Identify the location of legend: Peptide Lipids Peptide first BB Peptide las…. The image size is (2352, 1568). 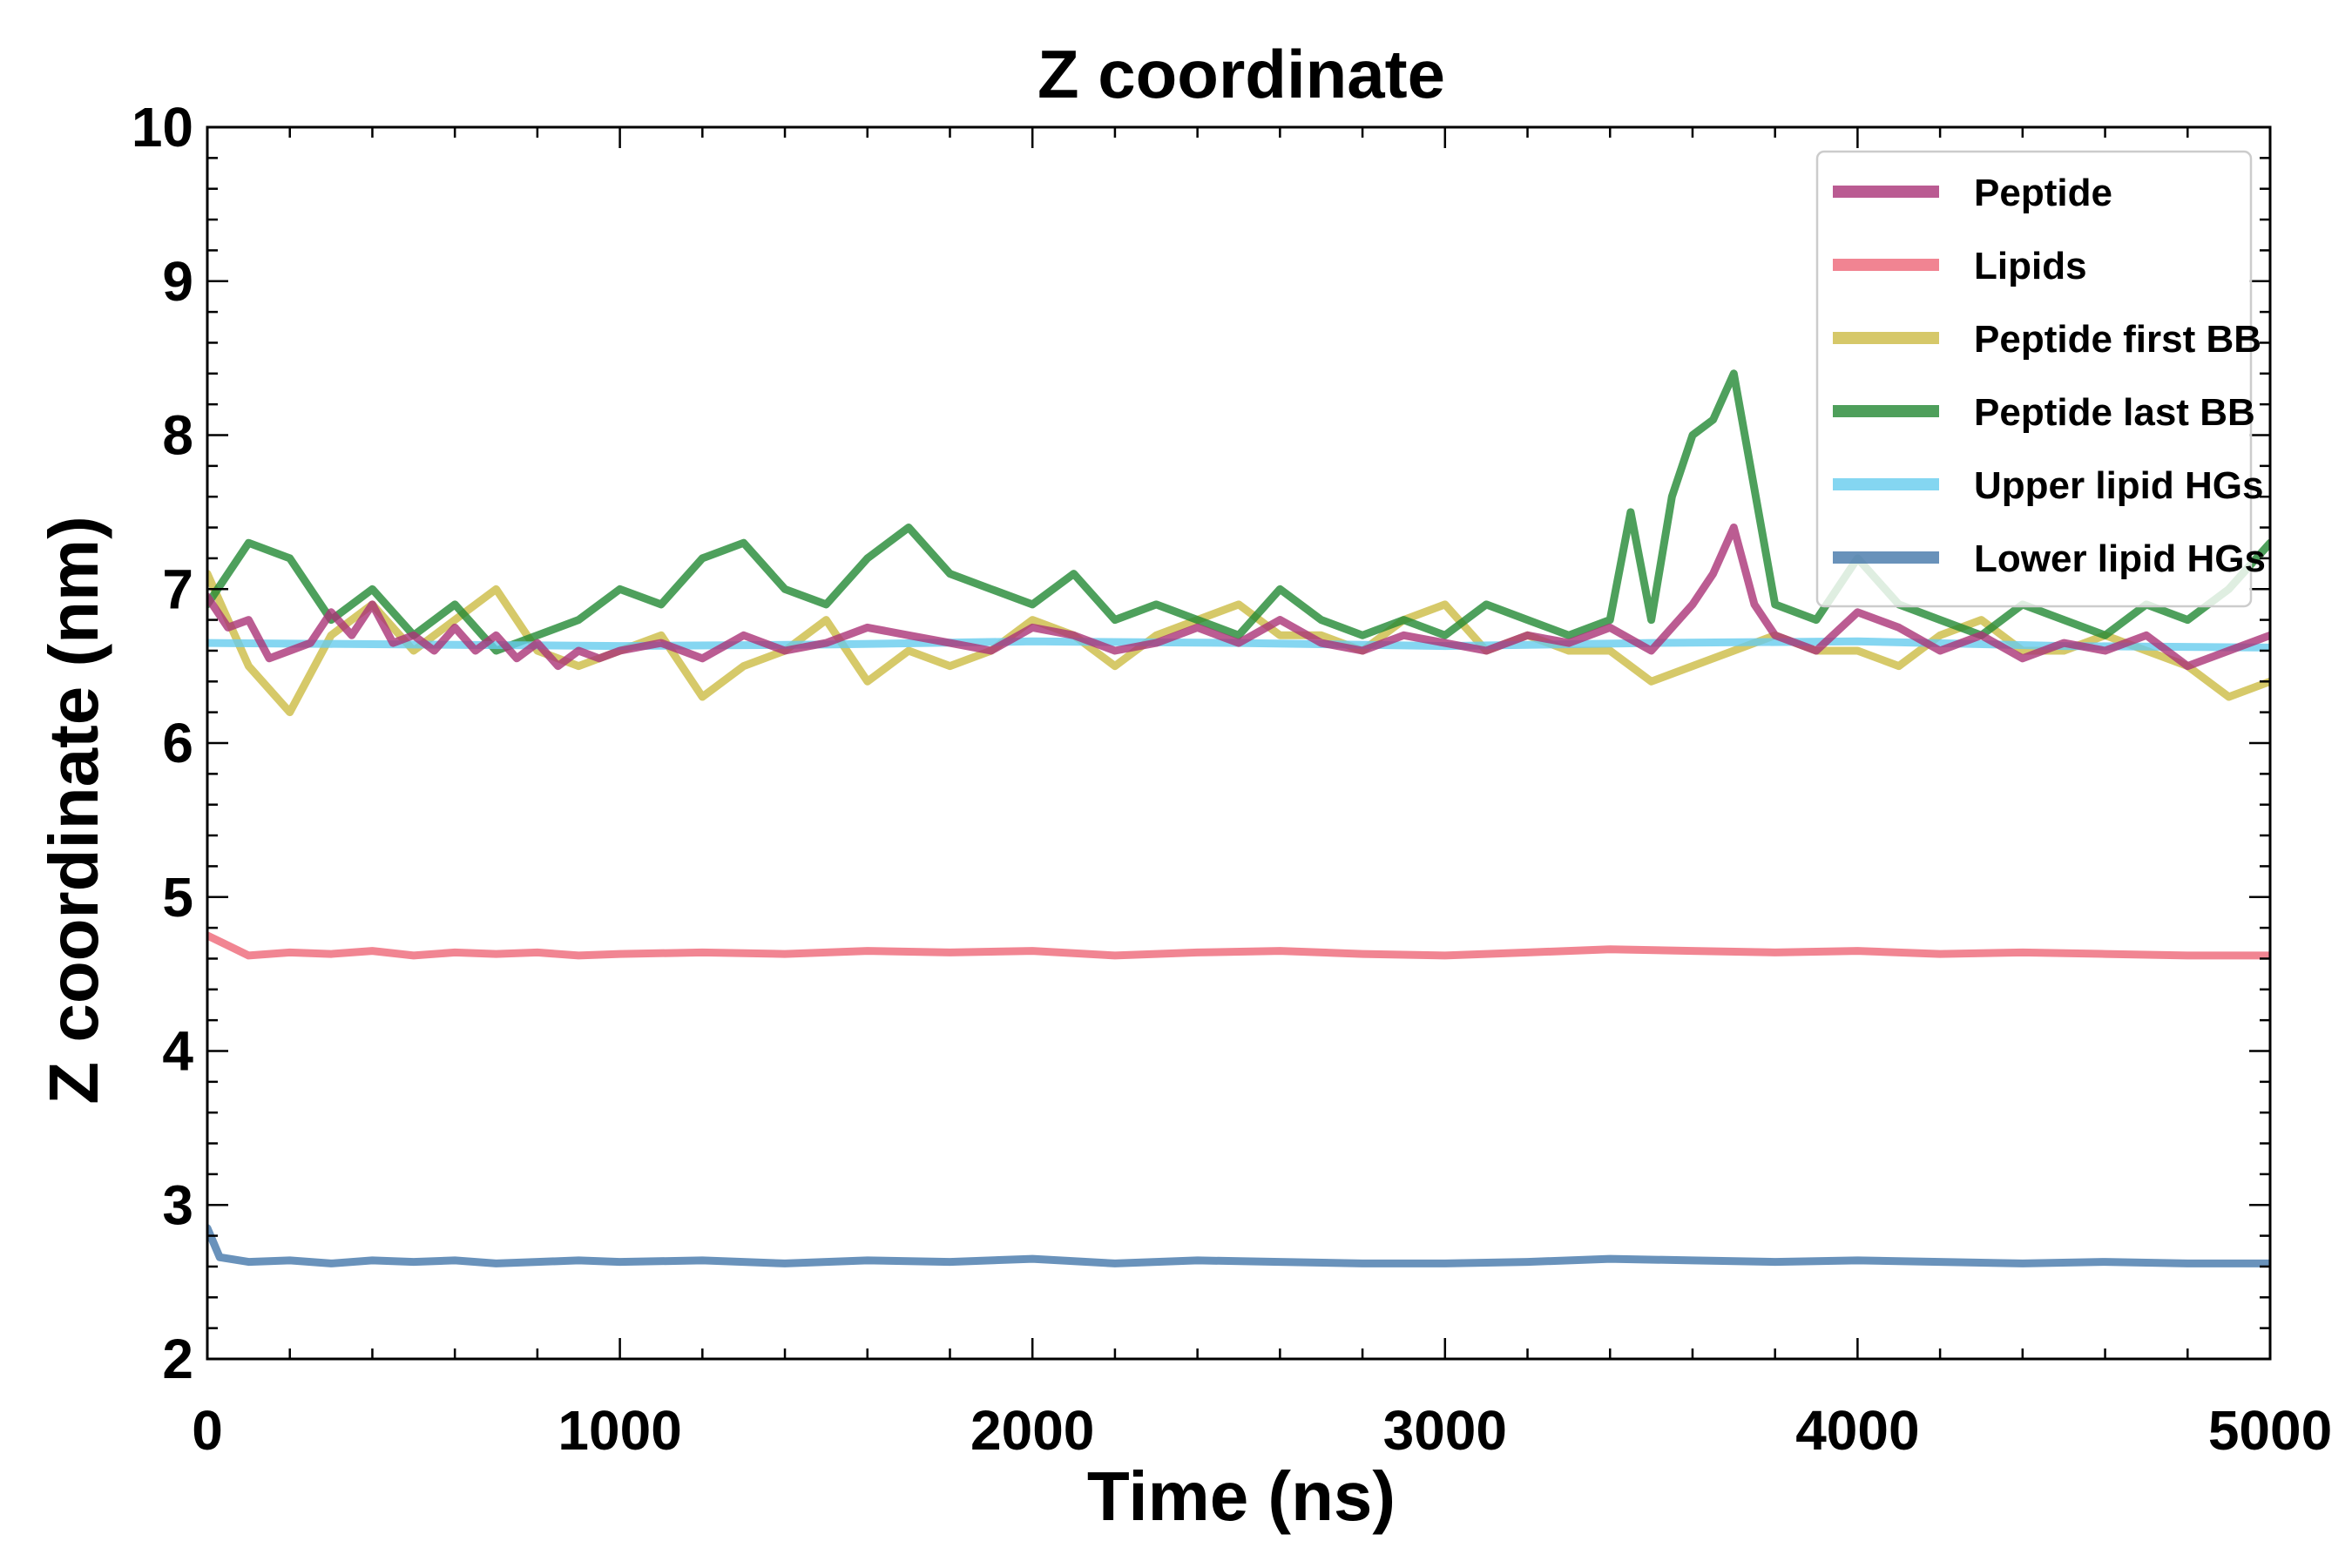
(2041, 379).